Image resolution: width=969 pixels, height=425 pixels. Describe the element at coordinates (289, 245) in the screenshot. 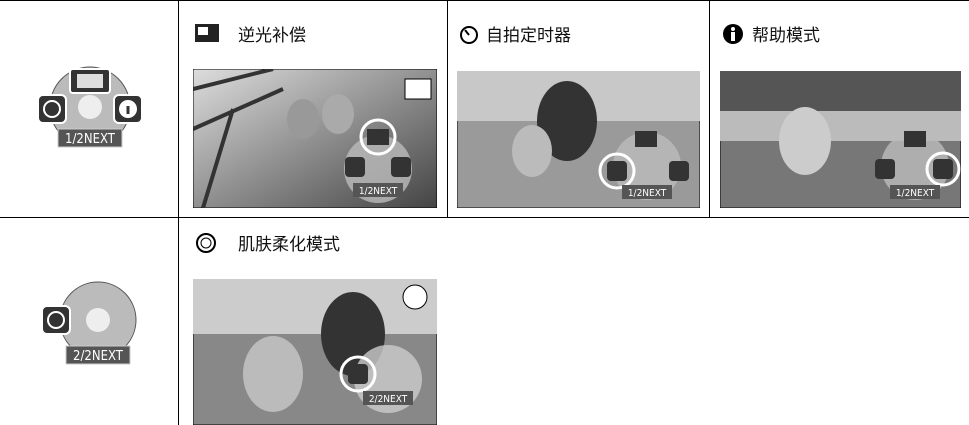

I see `cell-title: 肌肤柔化模式` at that location.